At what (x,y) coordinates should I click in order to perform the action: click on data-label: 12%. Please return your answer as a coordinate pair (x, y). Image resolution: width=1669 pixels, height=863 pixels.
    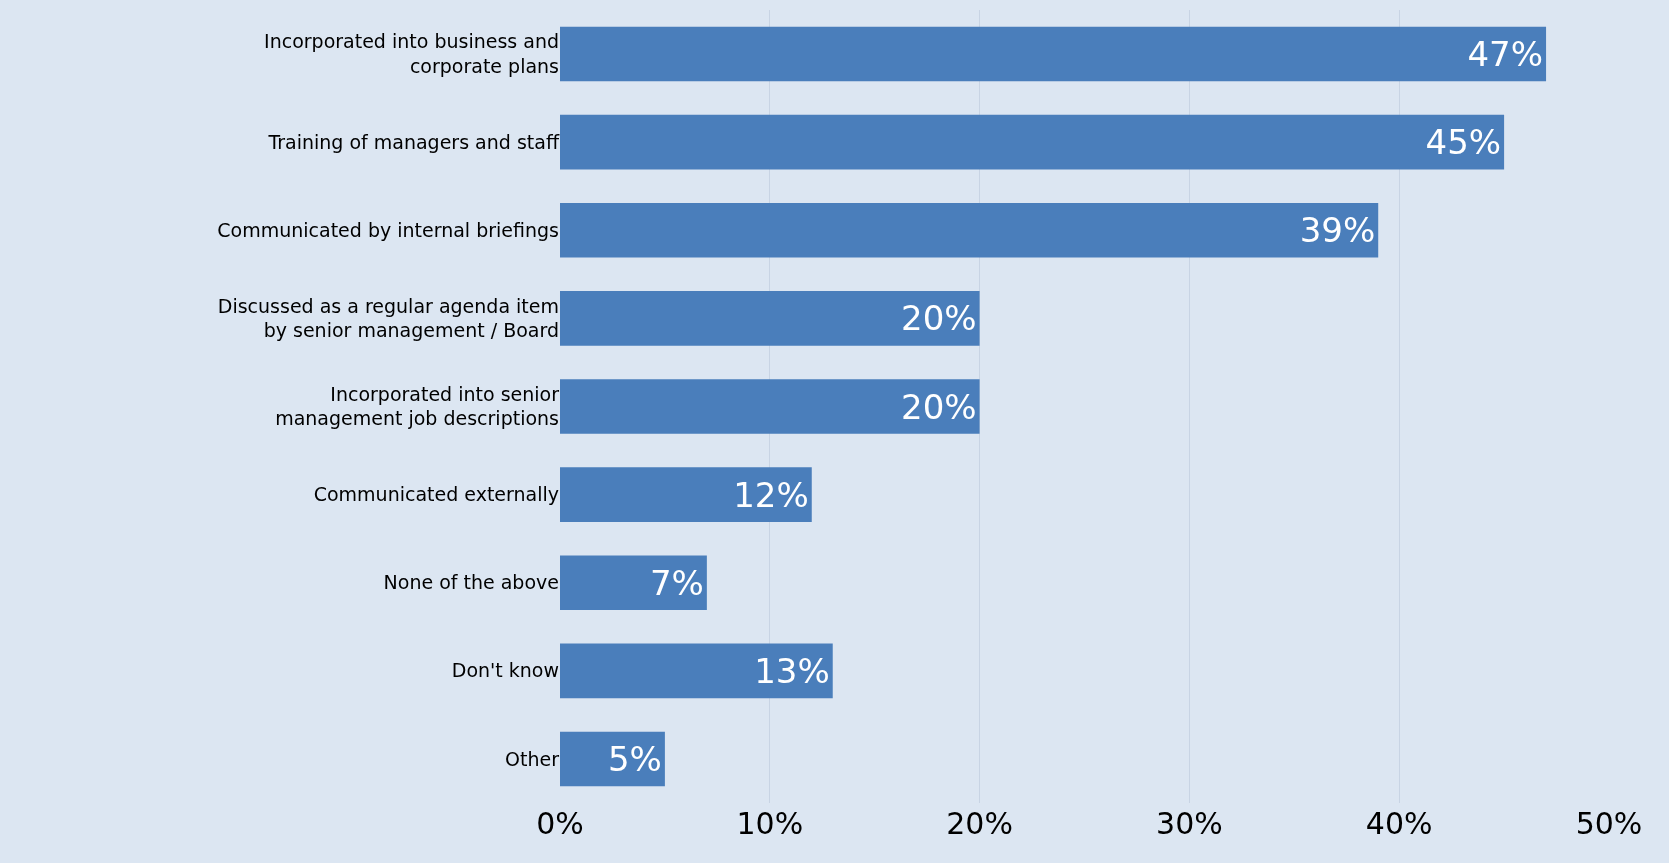
    Looking at the image, I should click on (771, 494).